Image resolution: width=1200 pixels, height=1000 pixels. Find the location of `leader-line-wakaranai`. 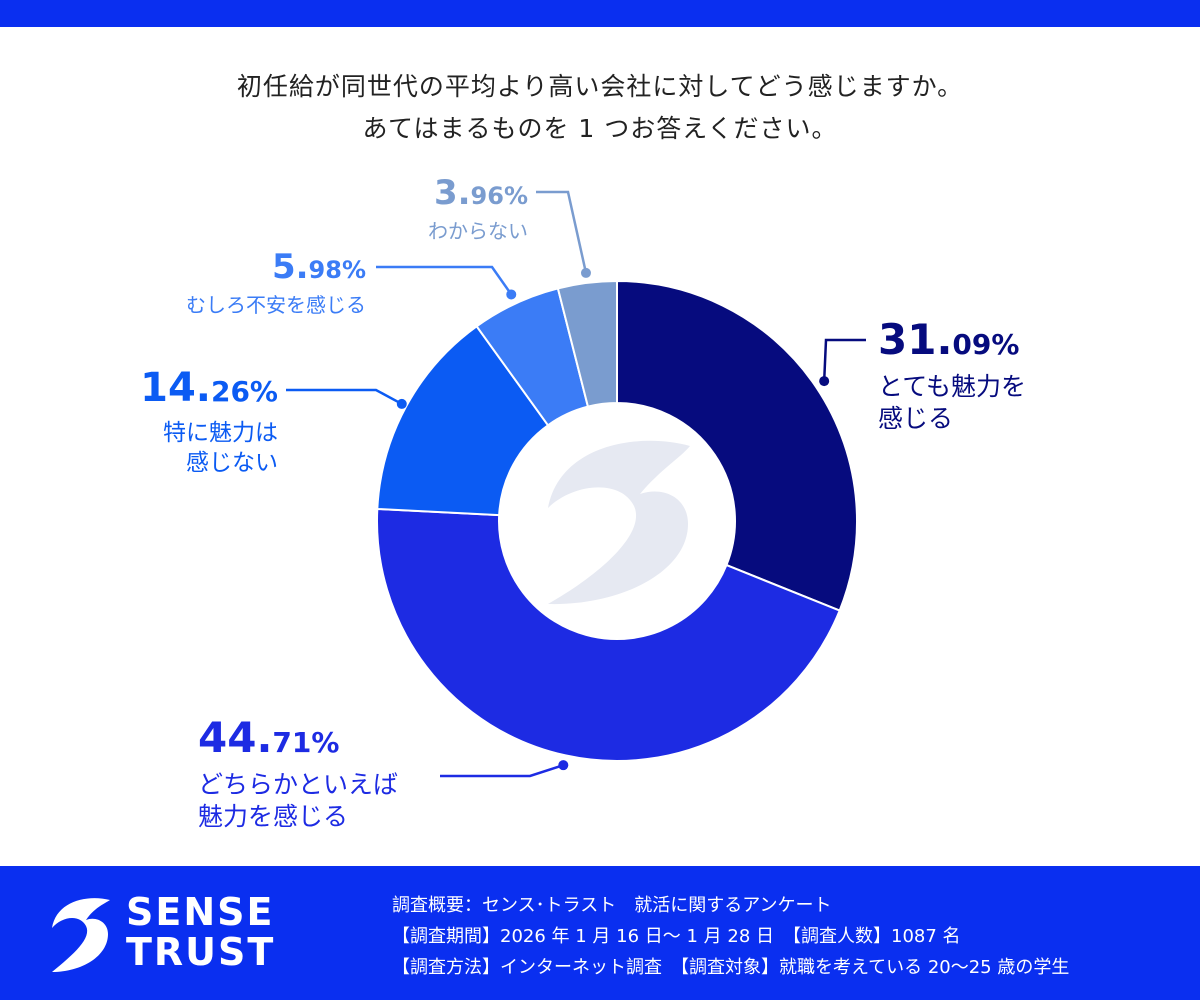

leader-line-wakaranai is located at coordinates (562, 232).